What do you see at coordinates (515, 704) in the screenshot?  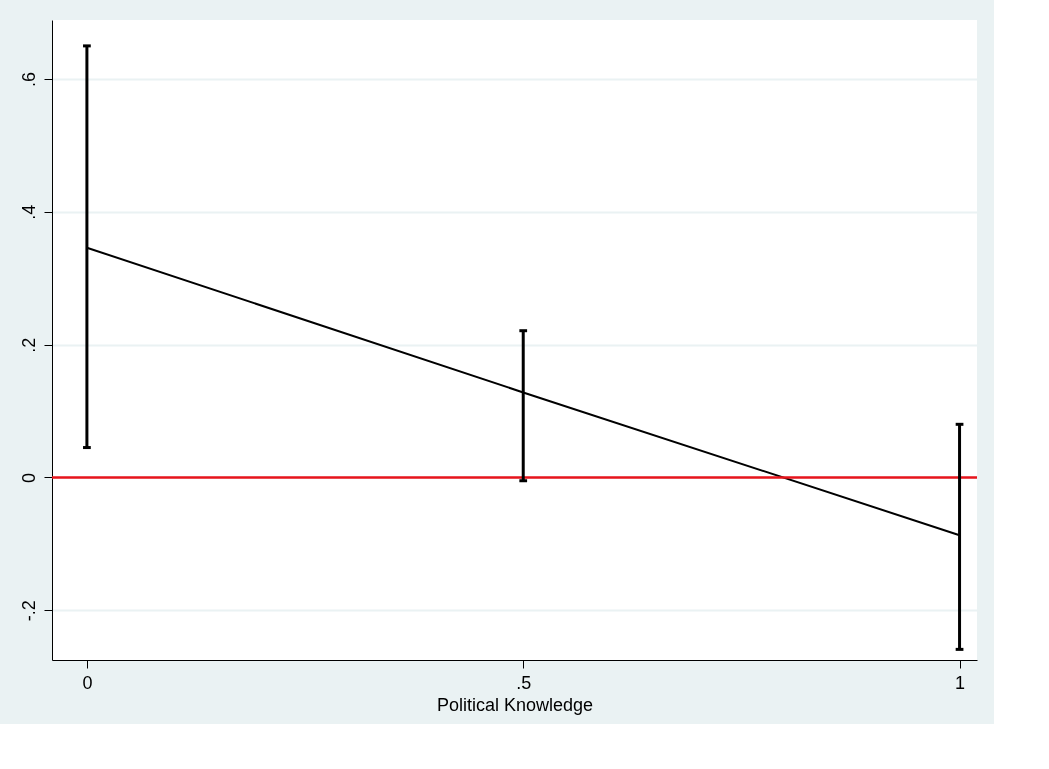 I see `x-axis-title: Political Knowledge` at bounding box center [515, 704].